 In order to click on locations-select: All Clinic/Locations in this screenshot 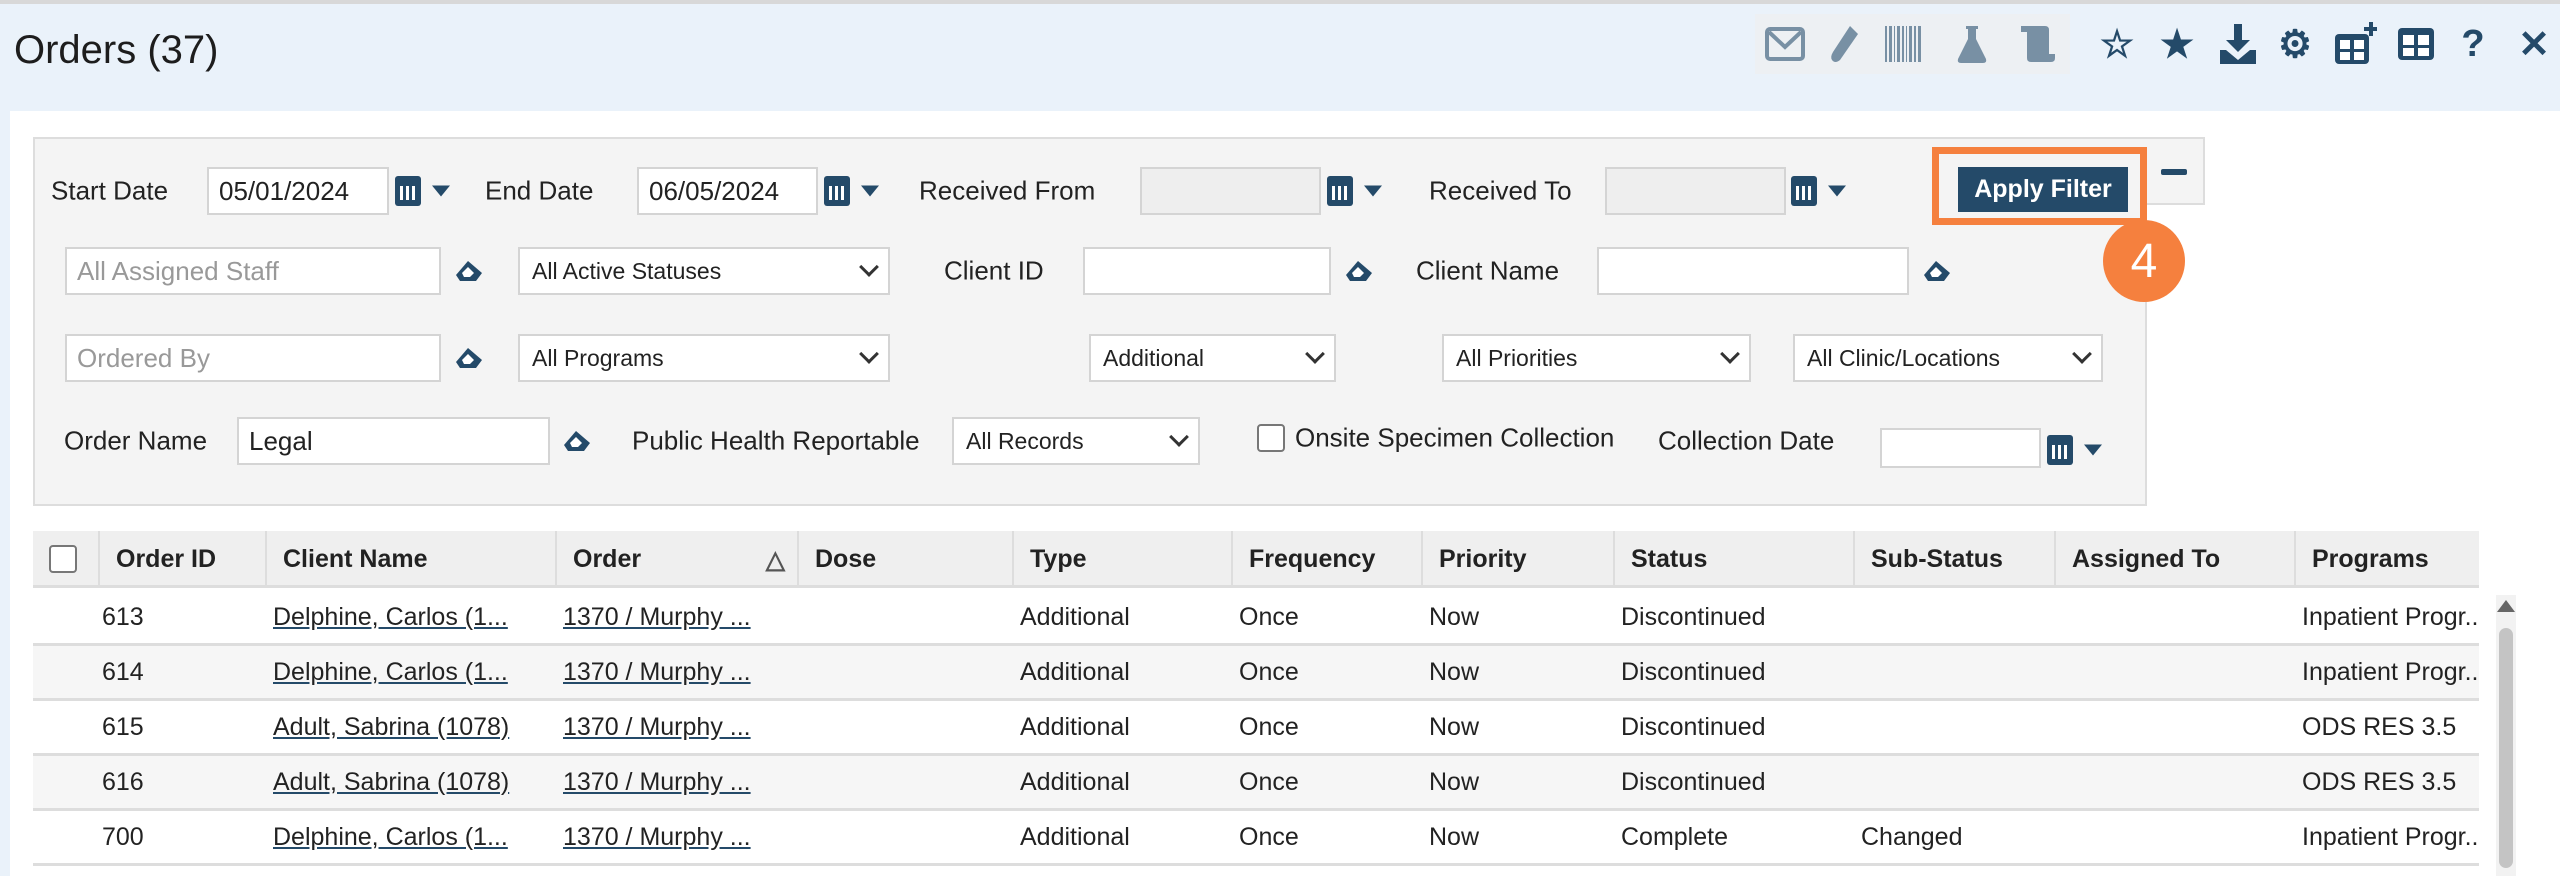, I will do `click(1948, 358)`.